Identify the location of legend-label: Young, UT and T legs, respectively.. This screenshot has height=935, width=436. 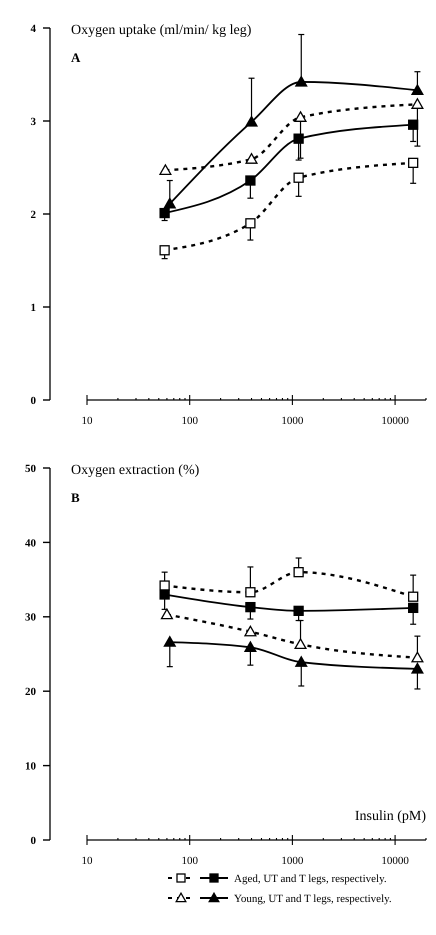
(313, 898).